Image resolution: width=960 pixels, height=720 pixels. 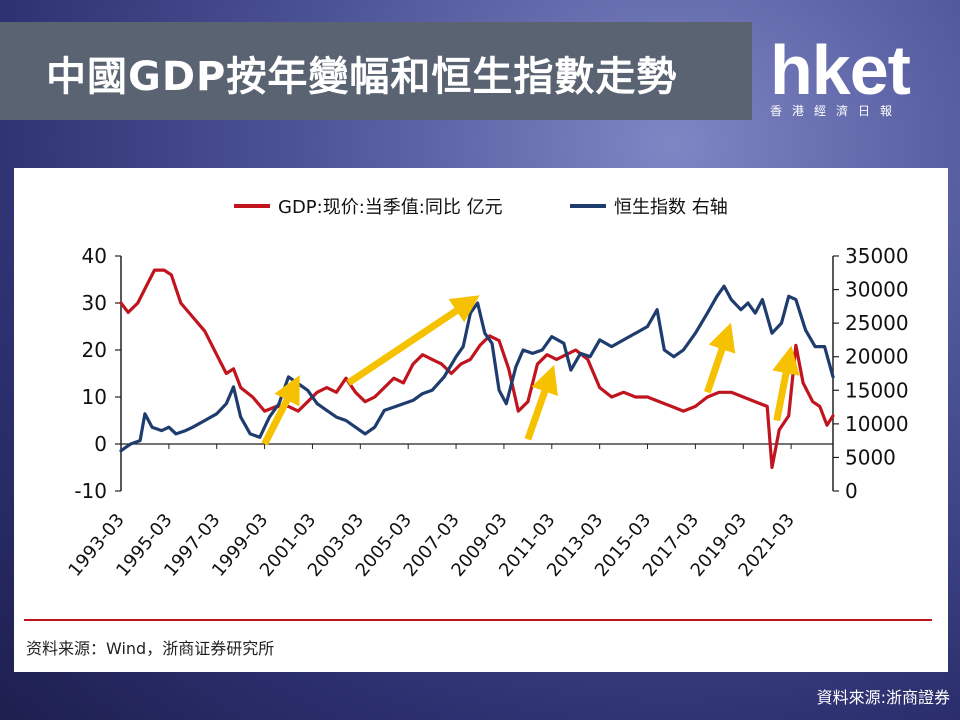 What do you see at coordinates (877, 256) in the screenshot?
I see `right-tick-label: 35000` at bounding box center [877, 256].